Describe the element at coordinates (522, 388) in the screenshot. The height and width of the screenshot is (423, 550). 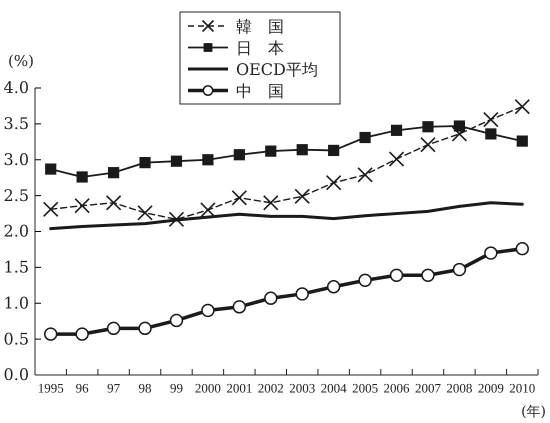
I see `x-tick-label: 2010` at that location.